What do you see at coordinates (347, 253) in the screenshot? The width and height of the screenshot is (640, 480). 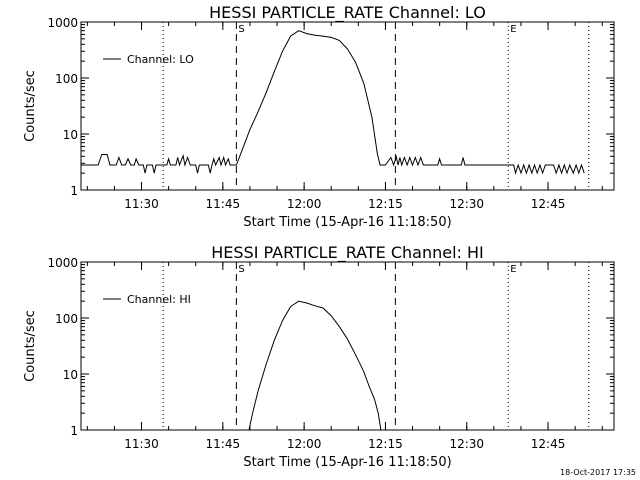 I see `chart-title: HESSI PARTICLE_RATE Channel: HI` at bounding box center [347, 253].